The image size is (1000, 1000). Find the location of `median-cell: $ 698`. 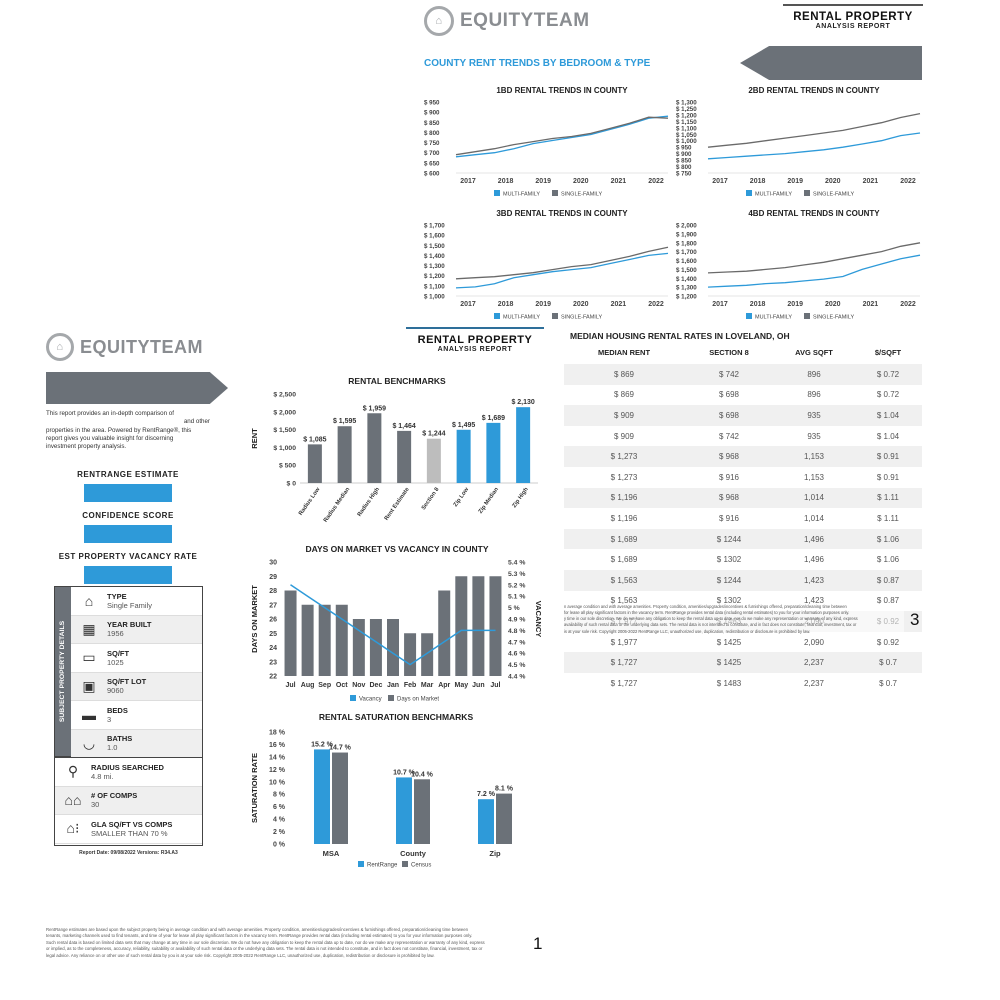

median-cell: $ 698 is located at coordinates (729, 395).